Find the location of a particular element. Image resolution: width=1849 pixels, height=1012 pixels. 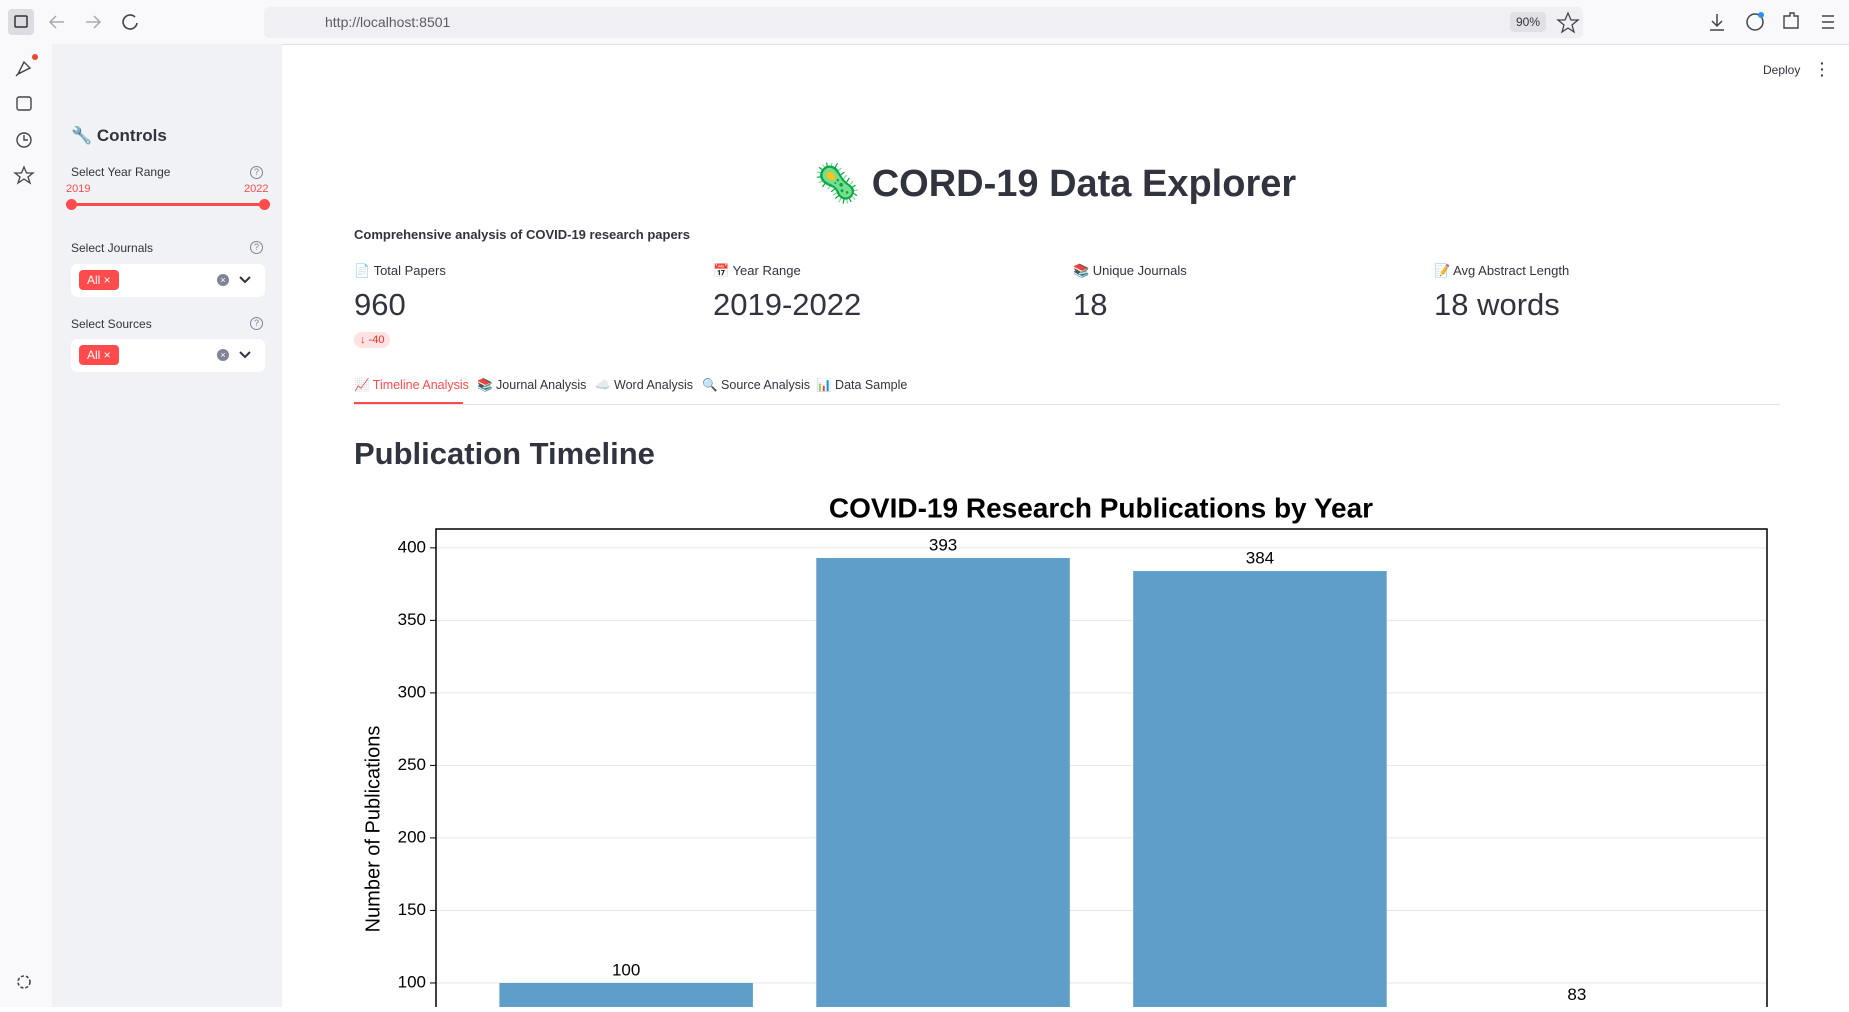

active-tab-underline is located at coordinates (408, 403).